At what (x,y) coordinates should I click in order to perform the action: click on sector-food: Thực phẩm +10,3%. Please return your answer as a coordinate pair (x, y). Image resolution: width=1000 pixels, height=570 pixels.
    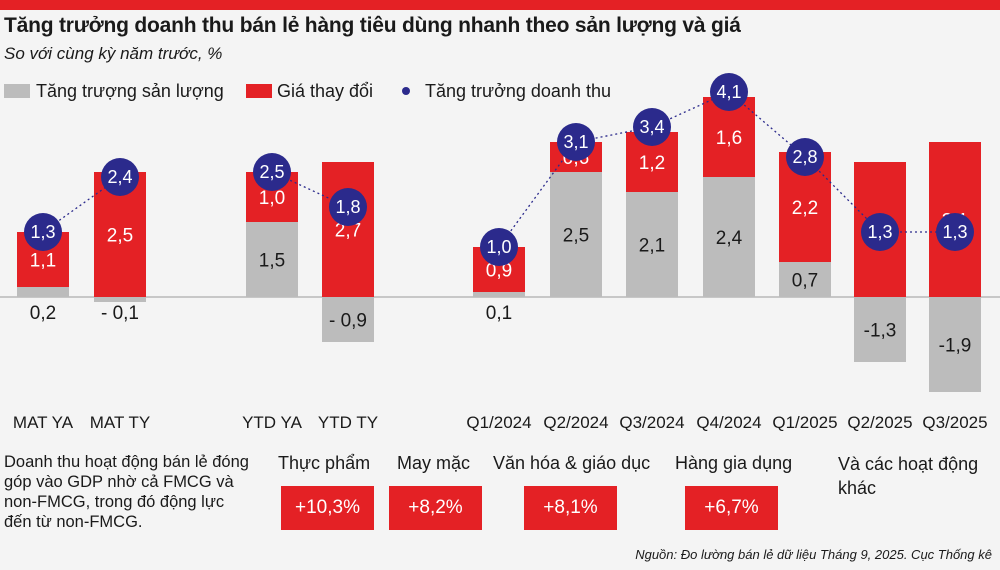
    Looking at the image, I should click on (326, 491).